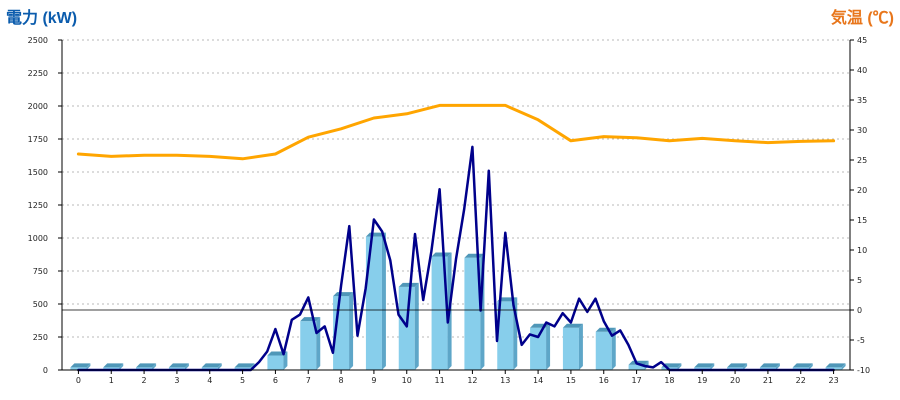  What do you see at coordinates (768, 380) in the screenshot?
I see `x-tick-label: 21` at bounding box center [768, 380].